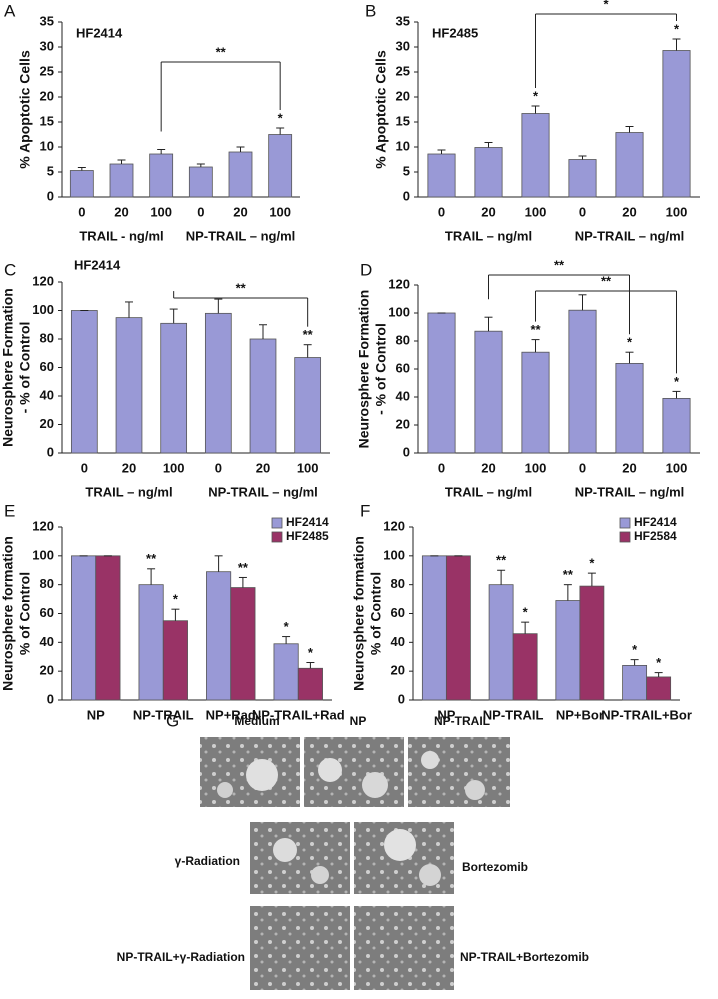 The height and width of the screenshot is (999, 718). What do you see at coordinates (355, 863) in the screenshot?
I see `micrograph-grid` at bounding box center [355, 863].